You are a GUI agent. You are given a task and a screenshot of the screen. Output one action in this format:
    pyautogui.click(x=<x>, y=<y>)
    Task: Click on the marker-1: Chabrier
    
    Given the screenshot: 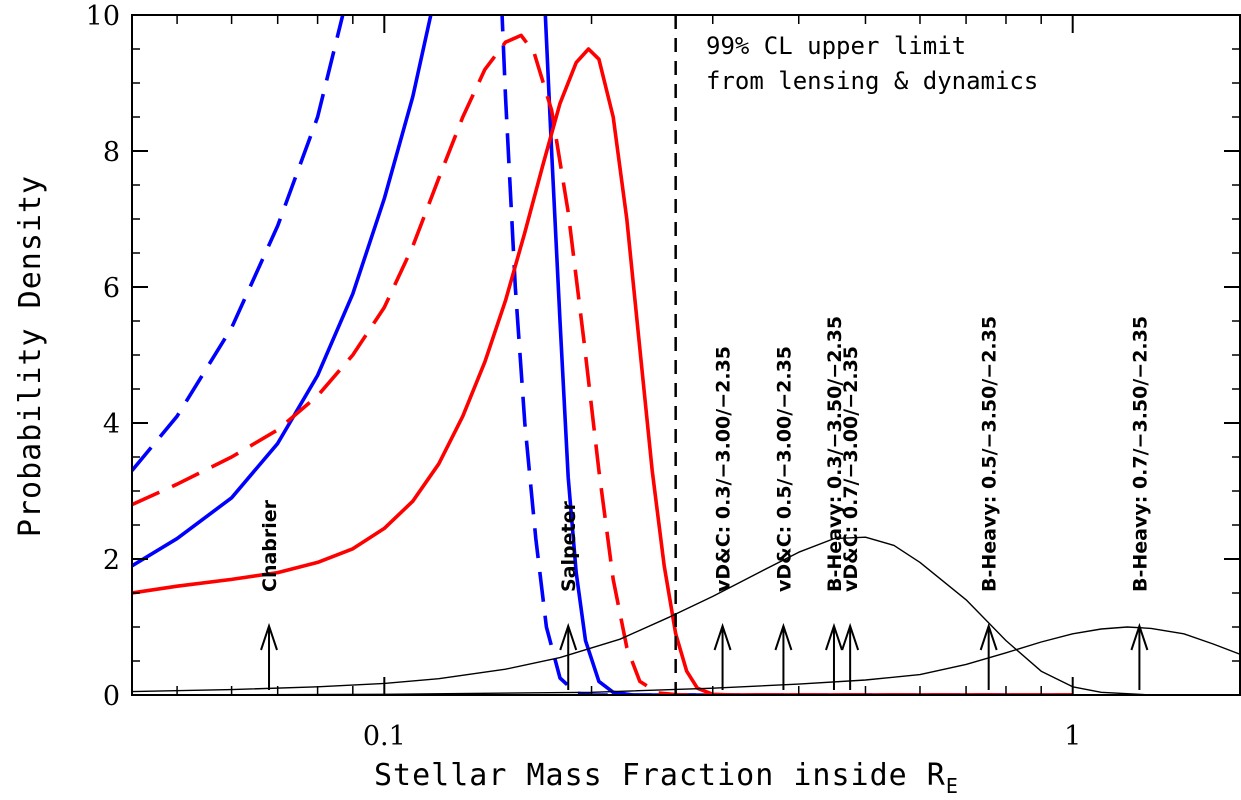 What is the action you would take?
    pyautogui.click(x=270, y=594)
    